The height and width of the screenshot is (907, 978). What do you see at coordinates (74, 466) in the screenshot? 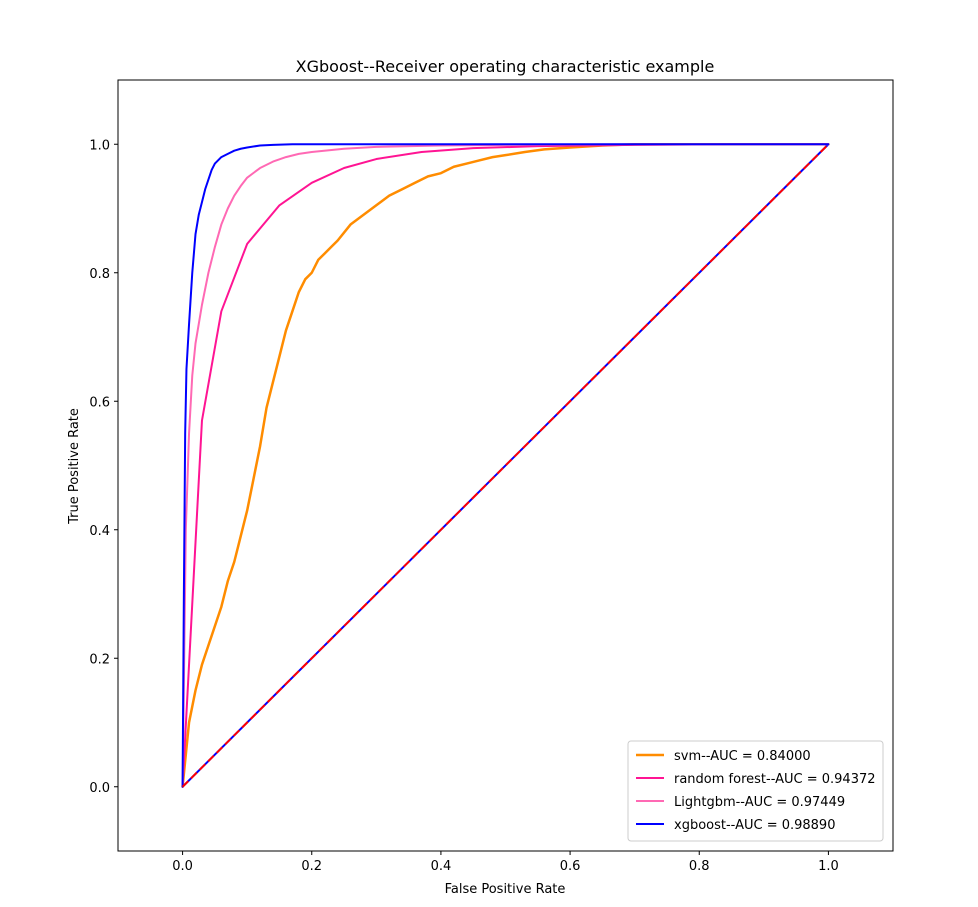
I see `y-axis-label: True Positive Rate` at bounding box center [74, 466].